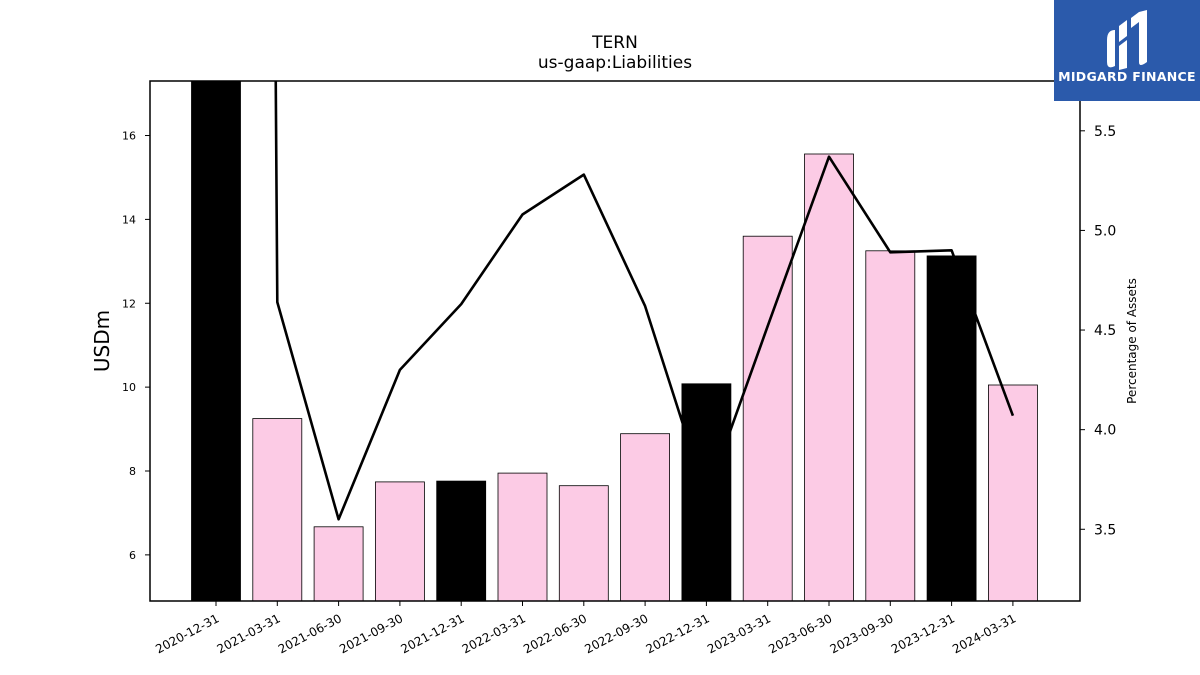  What do you see at coordinates (136, 346) in the screenshot?
I see `left-axis: 6 8 10 12 14 16` at bounding box center [136, 346].